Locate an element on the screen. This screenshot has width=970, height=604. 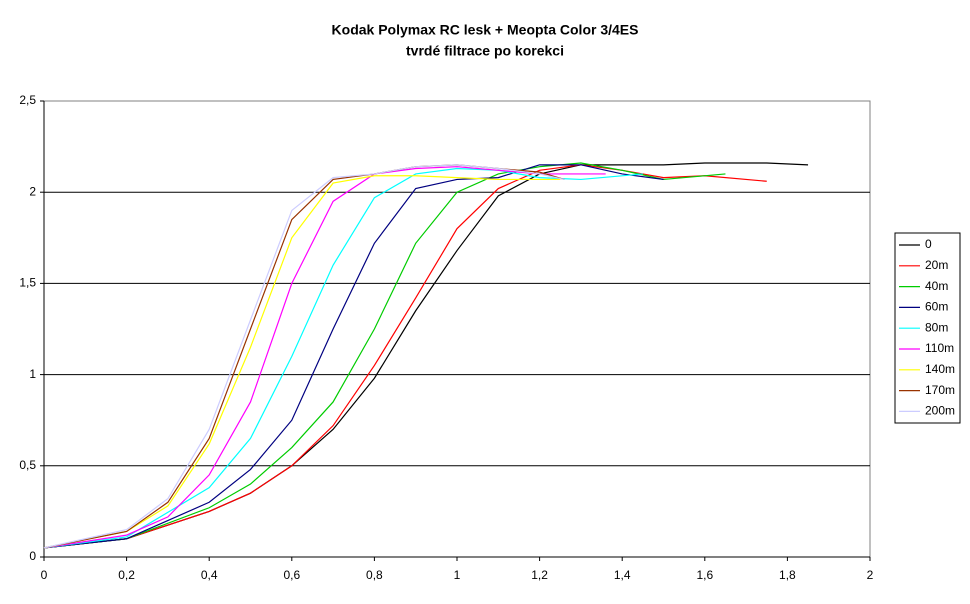
x-tick-label: 0 is located at coordinates (44, 575).